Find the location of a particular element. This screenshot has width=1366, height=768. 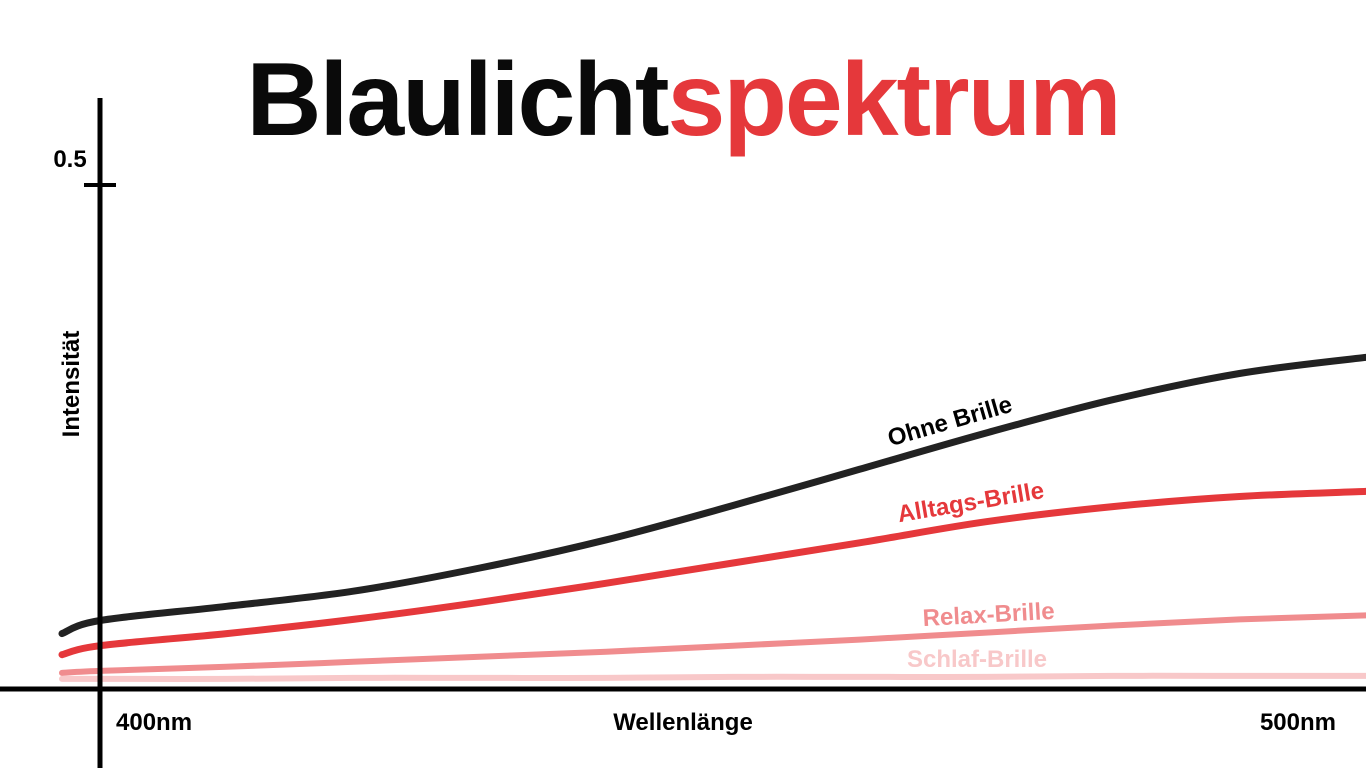

chart-title: Blaulichtspektrum is located at coordinates (682, 100).